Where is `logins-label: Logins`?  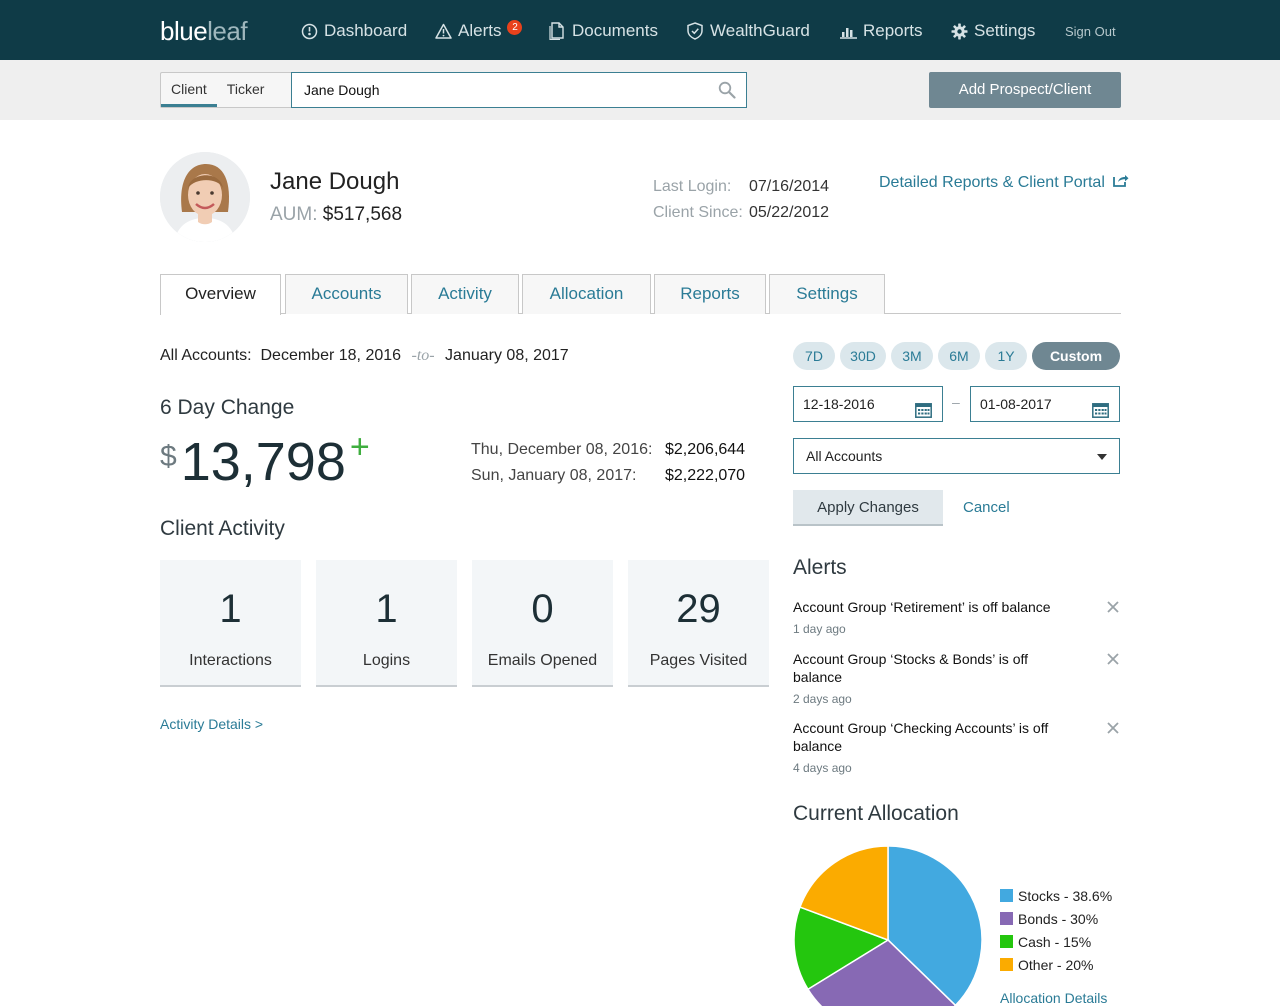 logins-label: Logins is located at coordinates (386, 660).